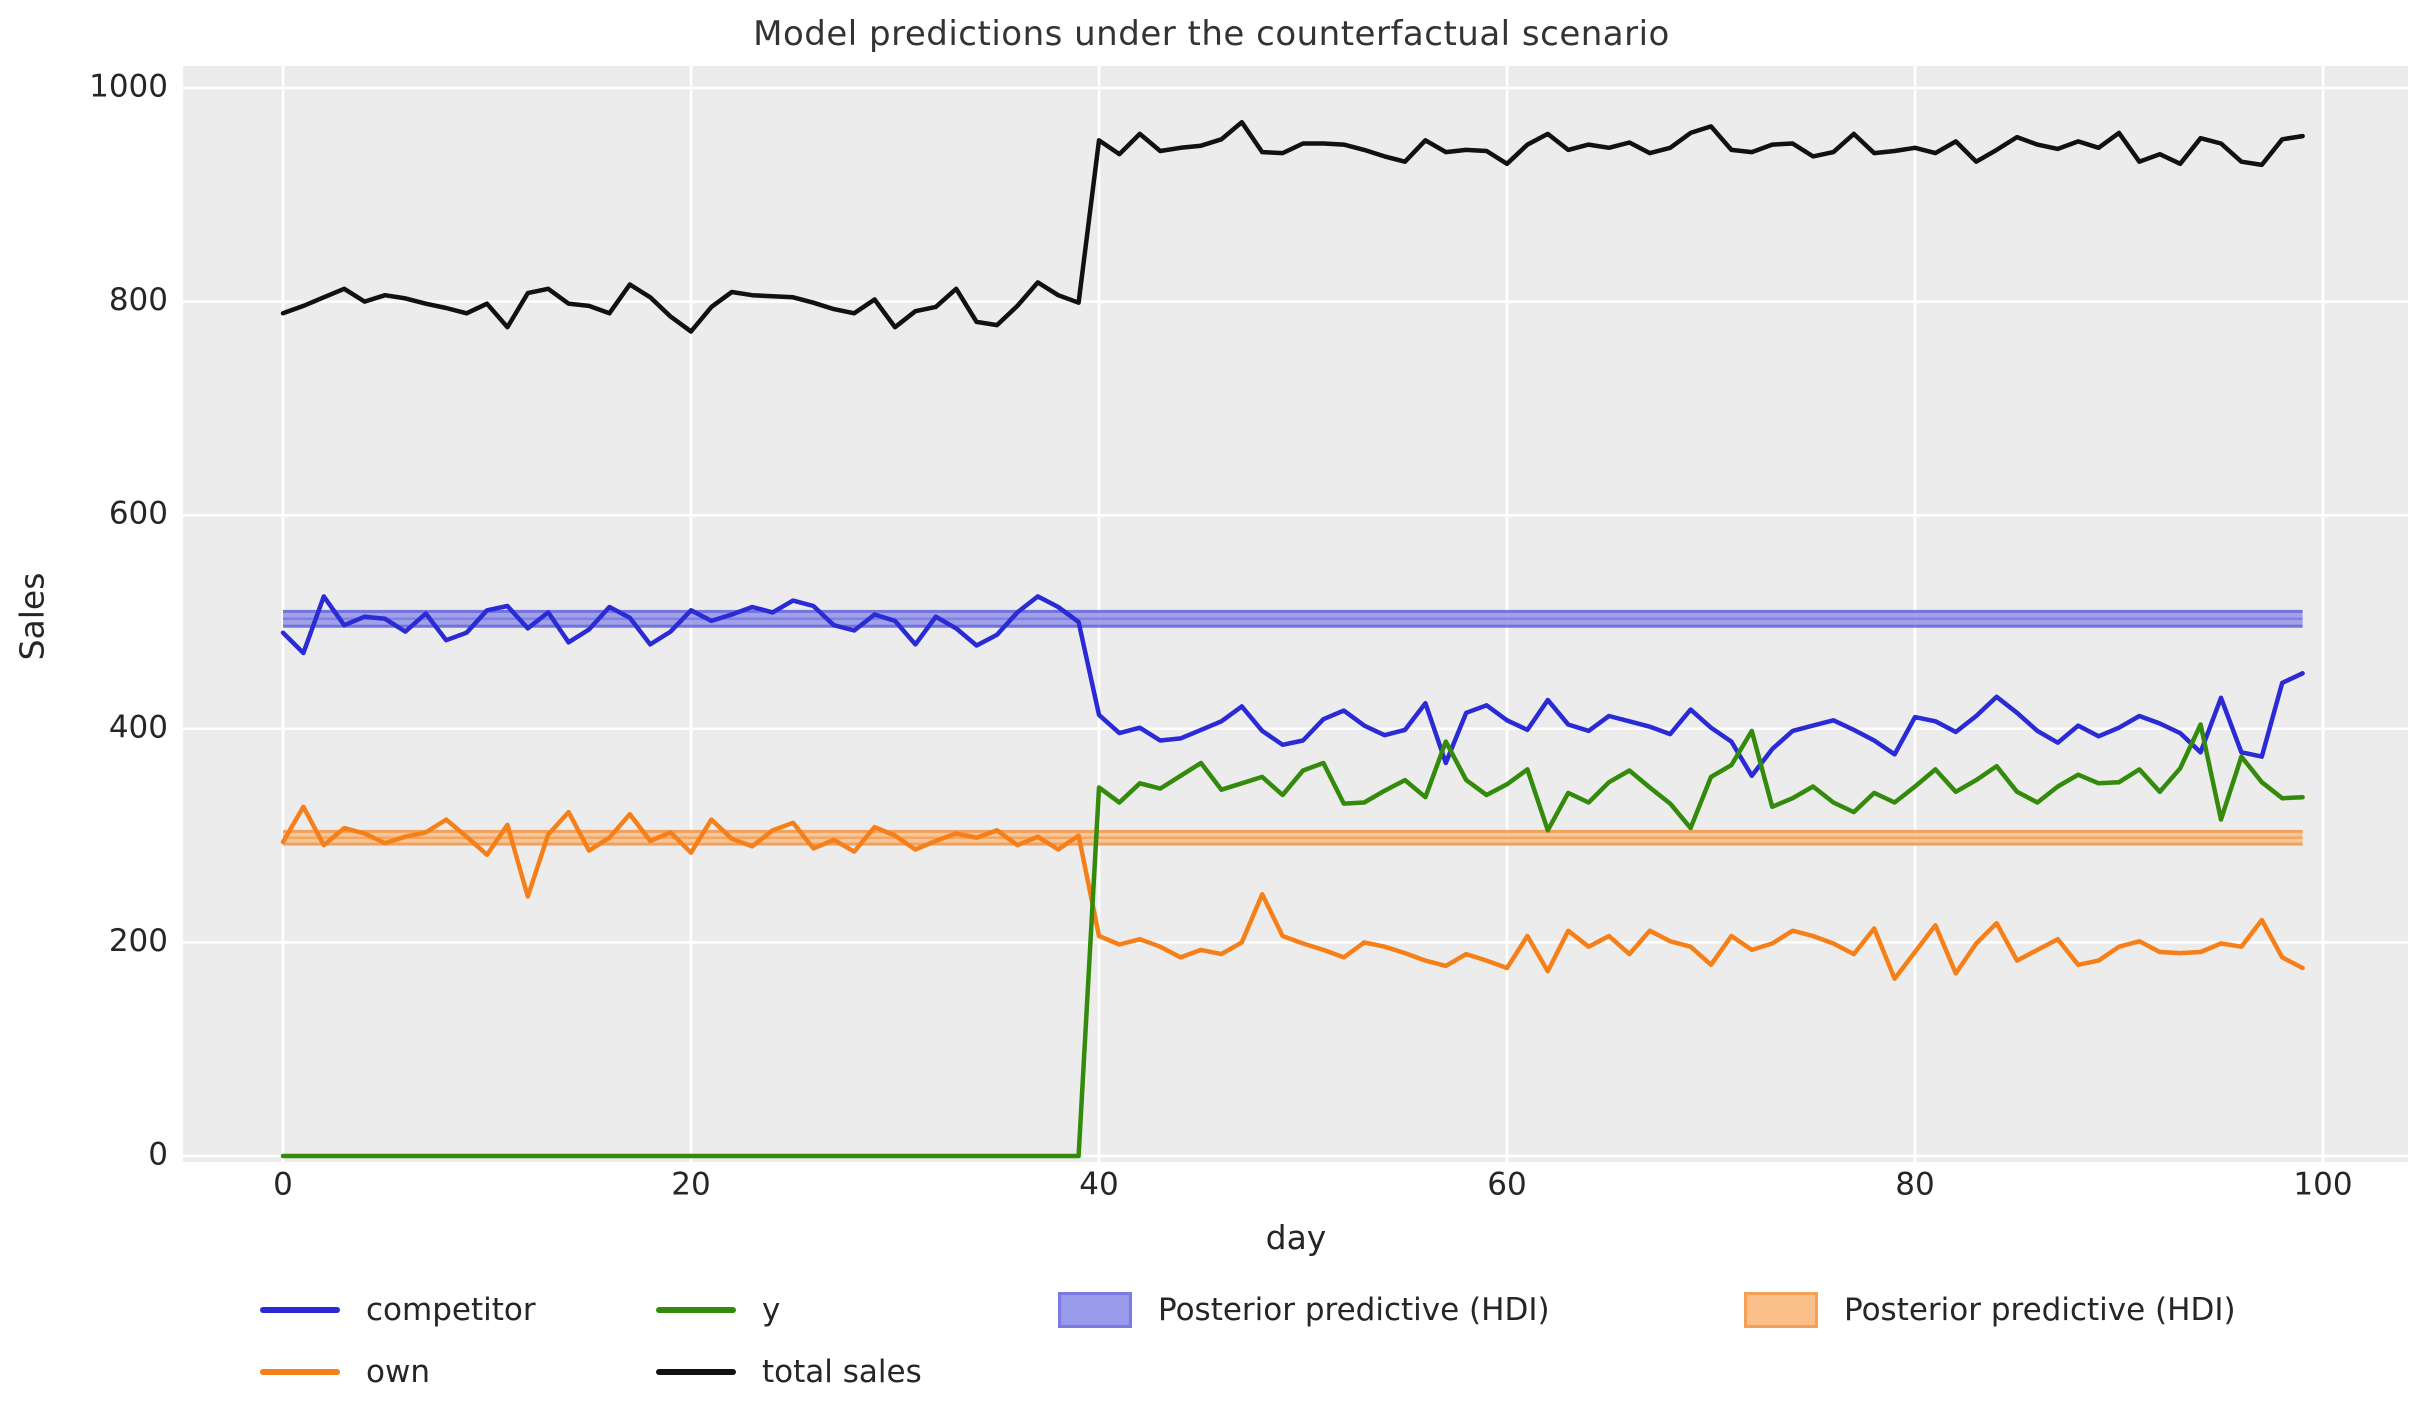 The width and height of the screenshot is (2423, 1423). I want to click on series-line-own, so click(1292, 892).